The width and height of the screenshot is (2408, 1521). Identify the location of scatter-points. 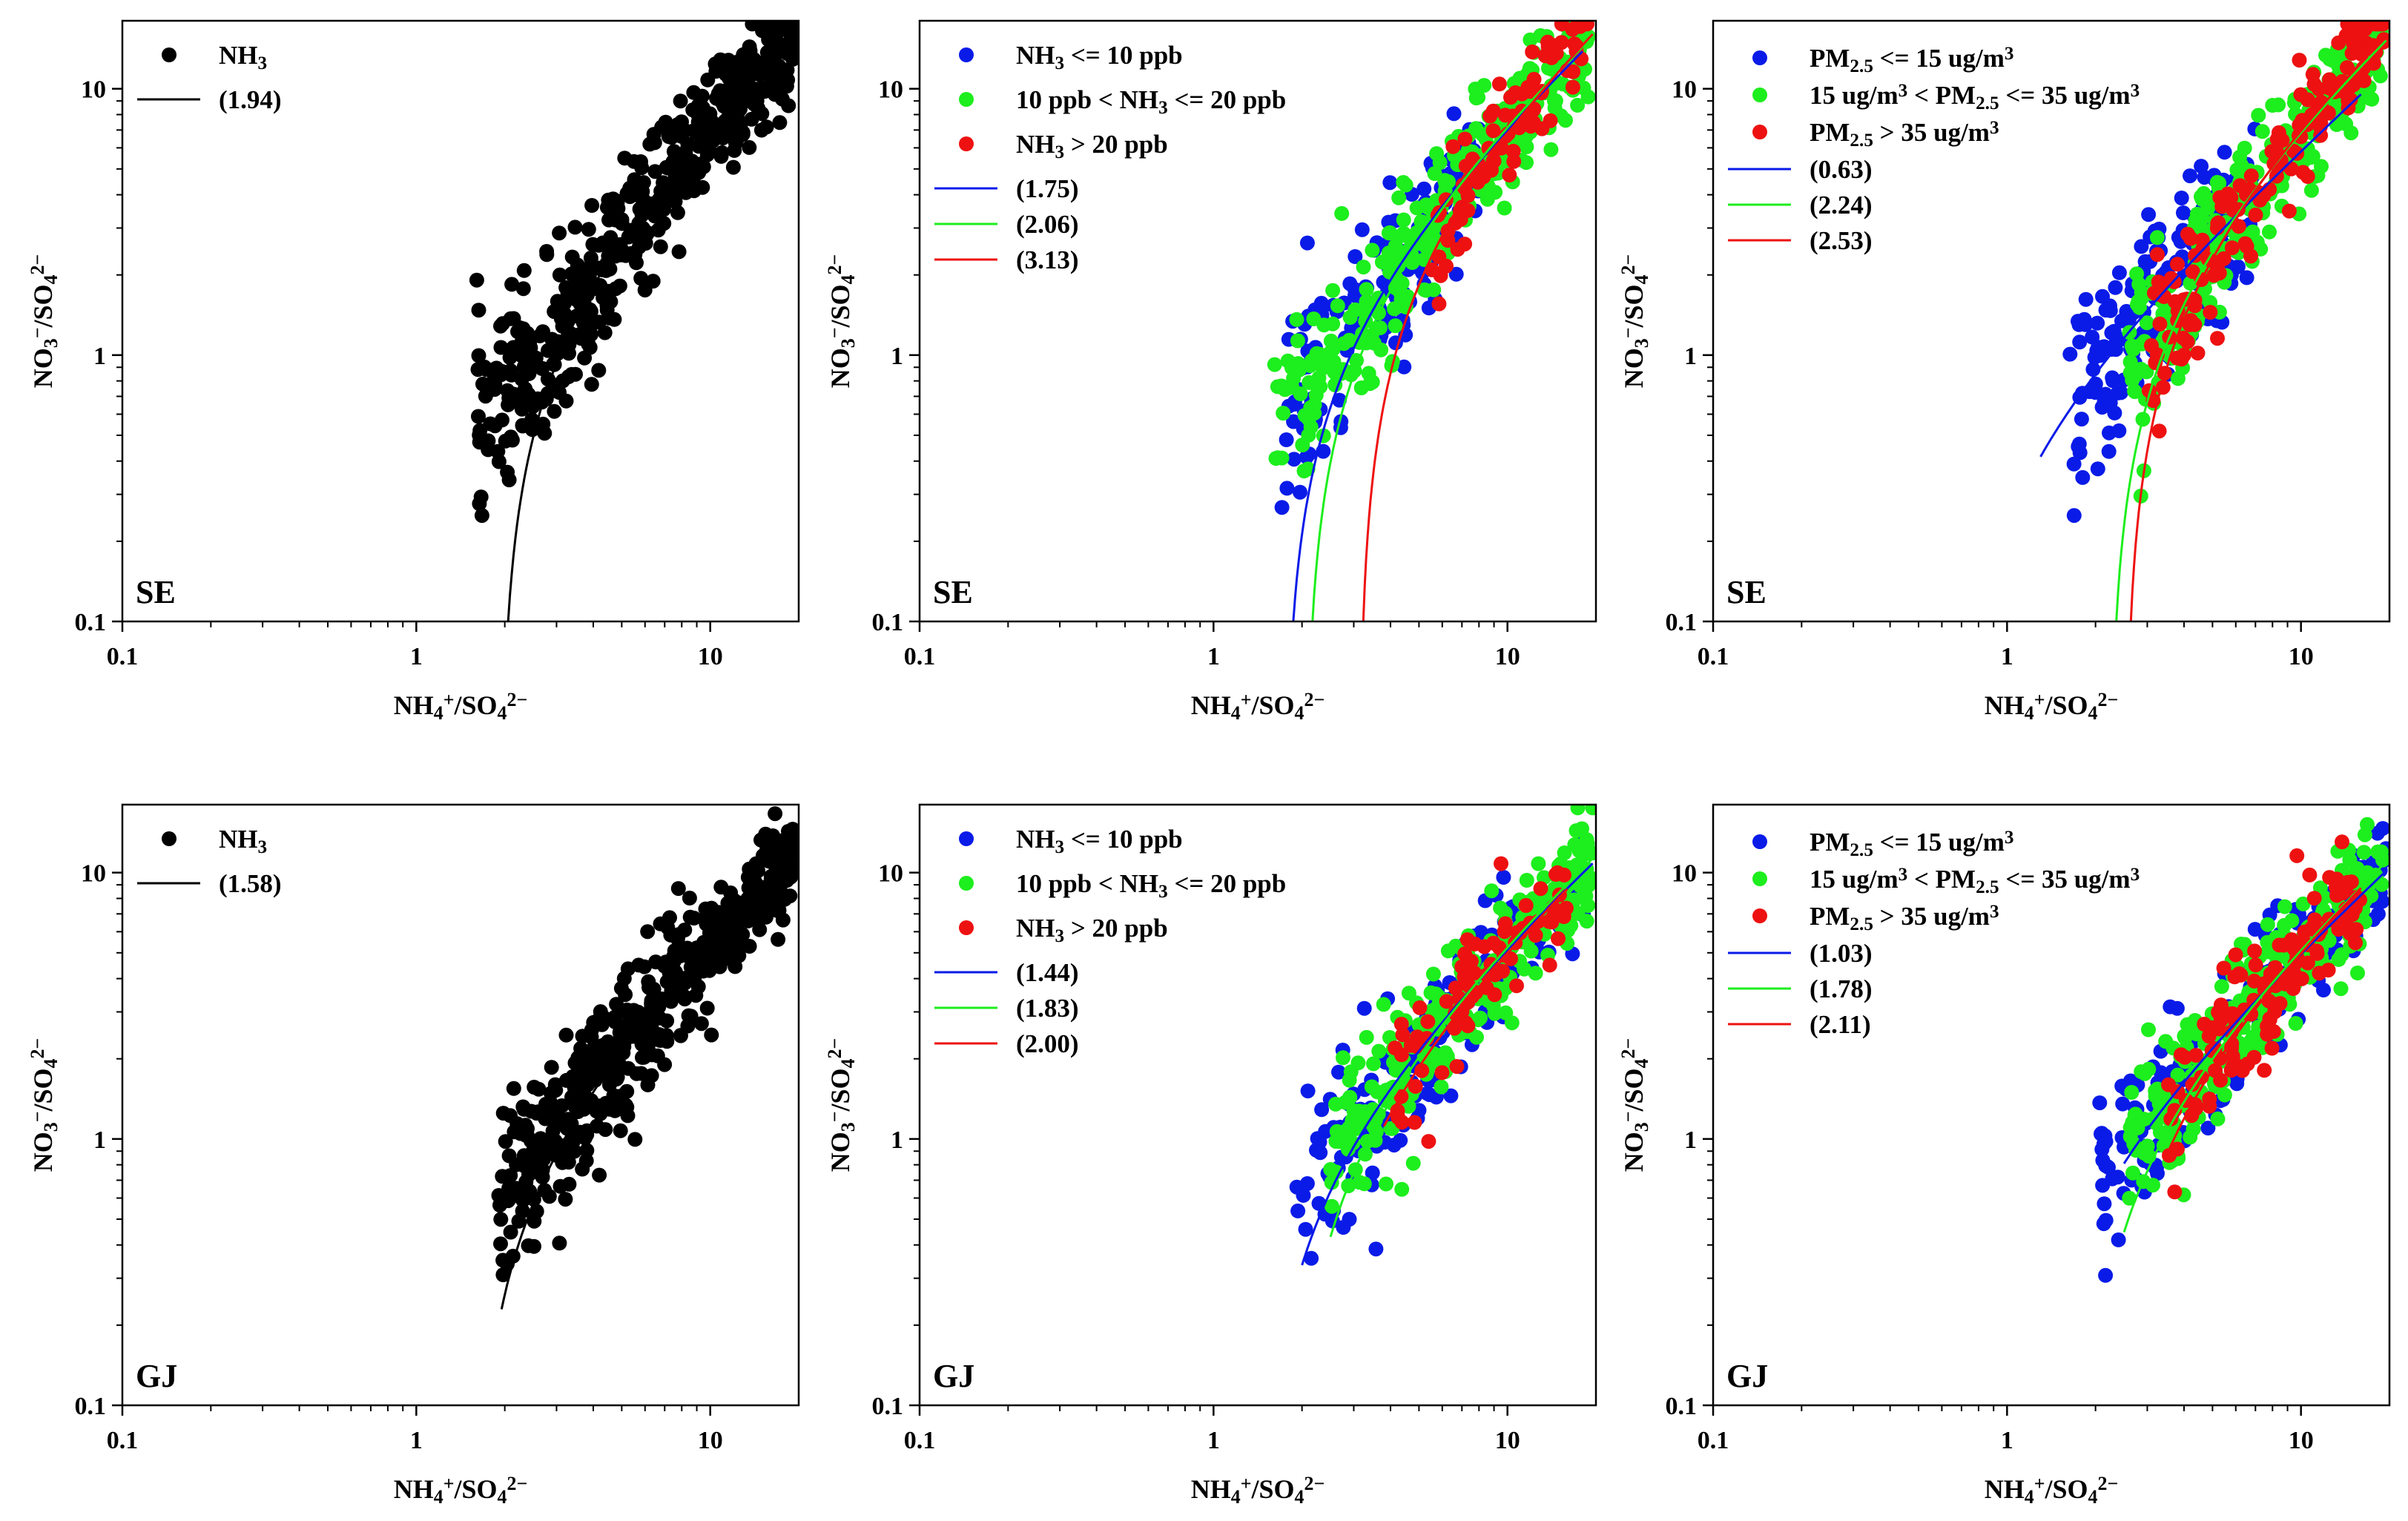
(1443, 1035).